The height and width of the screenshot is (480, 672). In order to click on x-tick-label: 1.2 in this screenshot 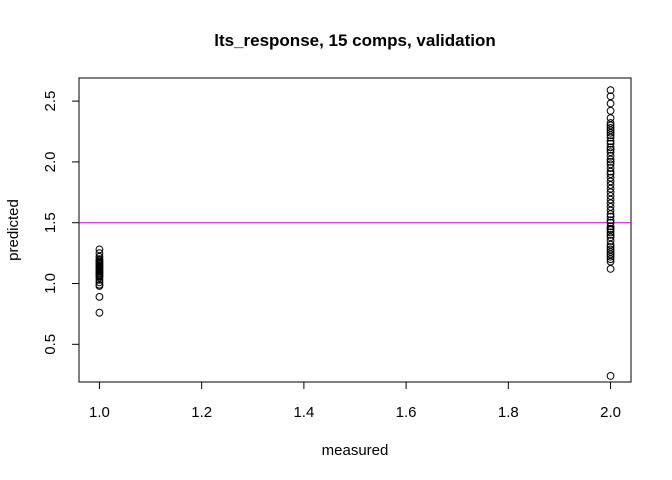, I will do `click(201, 412)`.